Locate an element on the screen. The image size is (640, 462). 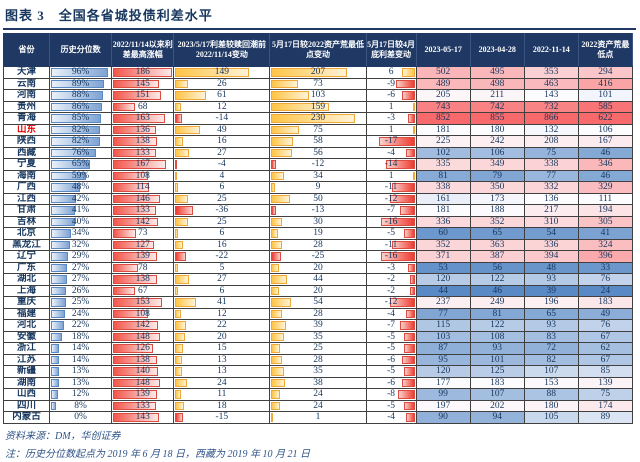
cell-value: 85% is located at coordinates (80, 118).